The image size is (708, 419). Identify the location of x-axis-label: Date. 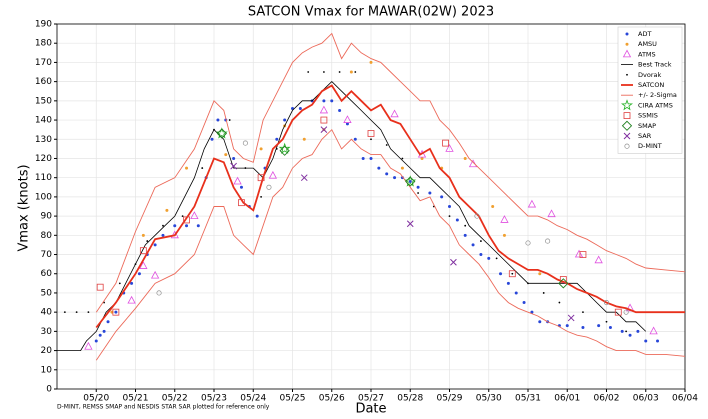
(370, 409).